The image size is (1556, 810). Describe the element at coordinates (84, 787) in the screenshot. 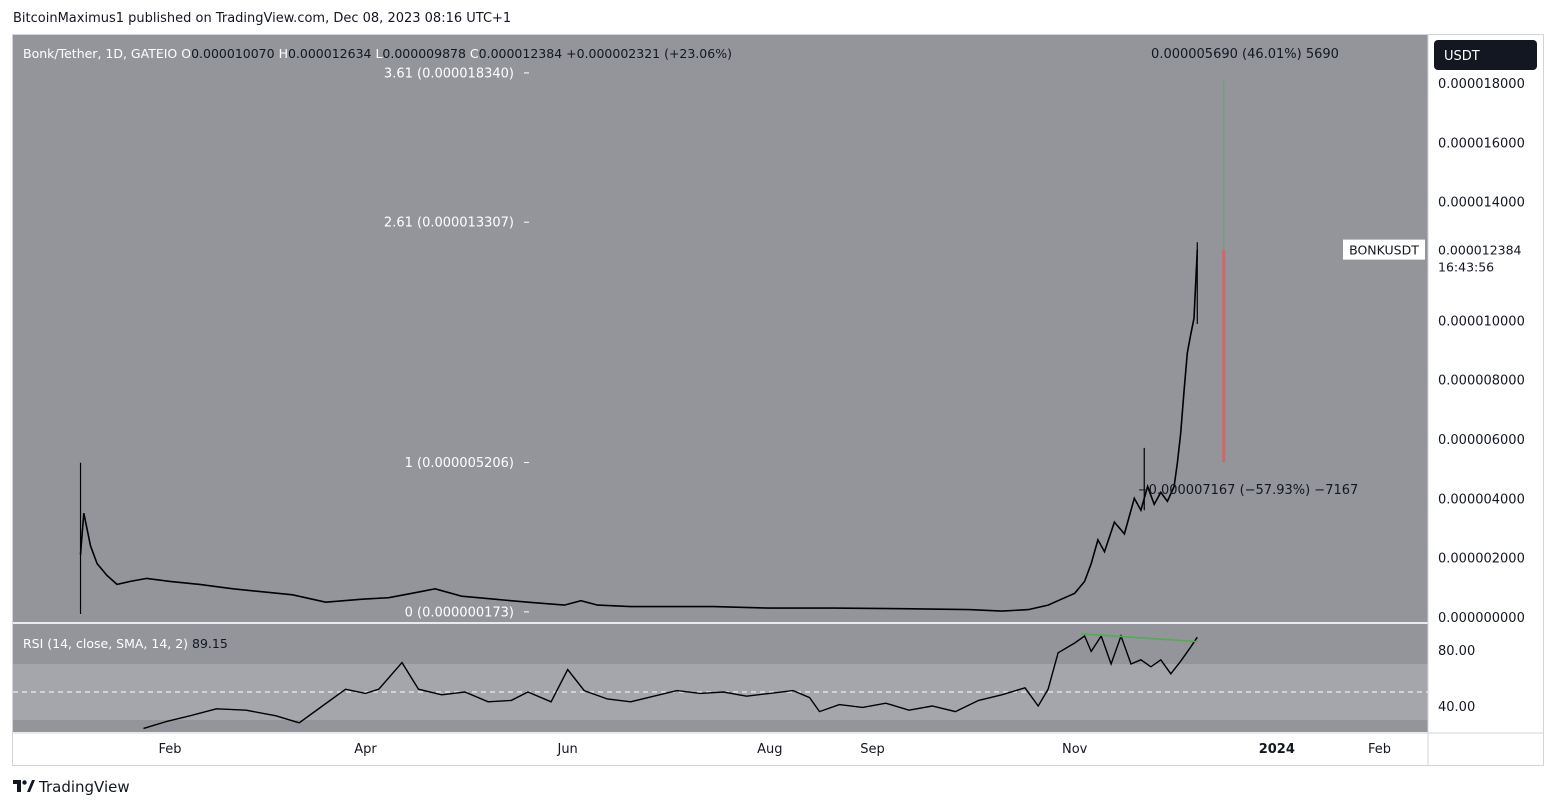

I see `footer-brand: TradingView` at that location.